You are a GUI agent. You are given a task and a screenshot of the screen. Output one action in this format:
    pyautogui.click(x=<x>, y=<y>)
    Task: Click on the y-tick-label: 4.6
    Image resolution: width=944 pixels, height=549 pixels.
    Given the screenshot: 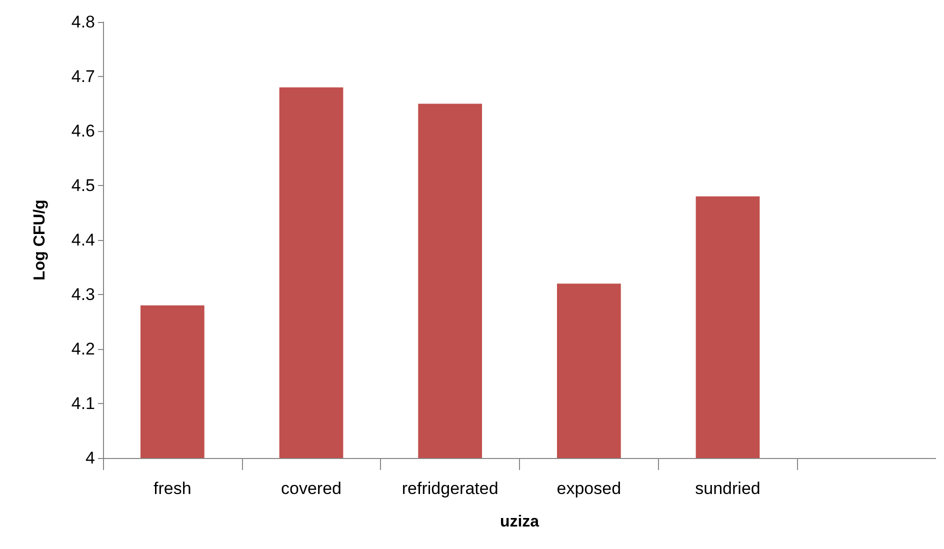 What is the action you would take?
    pyautogui.click(x=83, y=131)
    